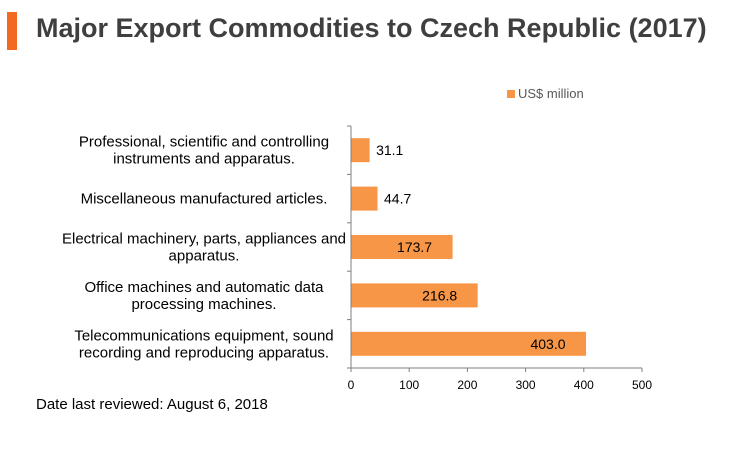 Image resolution: width=753 pixels, height=450 pixels. What do you see at coordinates (439, 295) in the screenshot?
I see `data-label: 216.8` at bounding box center [439, 295].